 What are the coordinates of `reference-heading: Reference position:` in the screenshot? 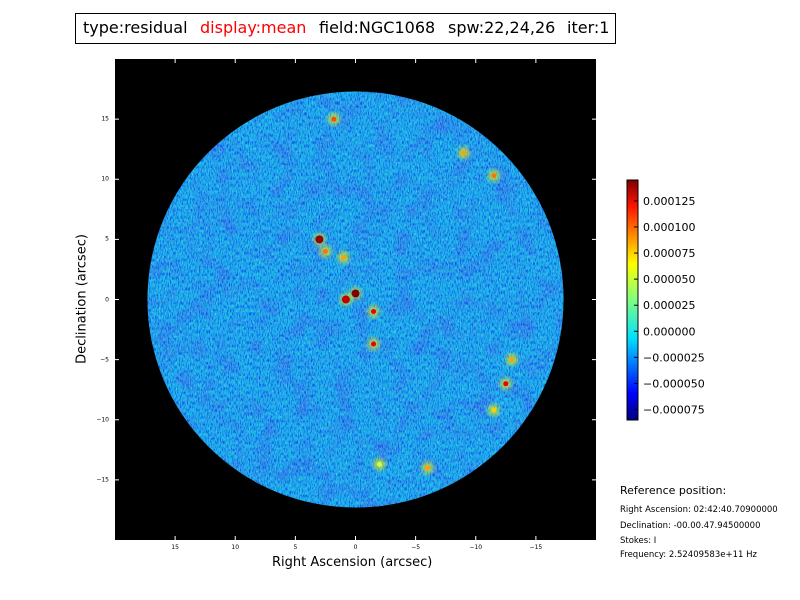 It's located at (673, 490).